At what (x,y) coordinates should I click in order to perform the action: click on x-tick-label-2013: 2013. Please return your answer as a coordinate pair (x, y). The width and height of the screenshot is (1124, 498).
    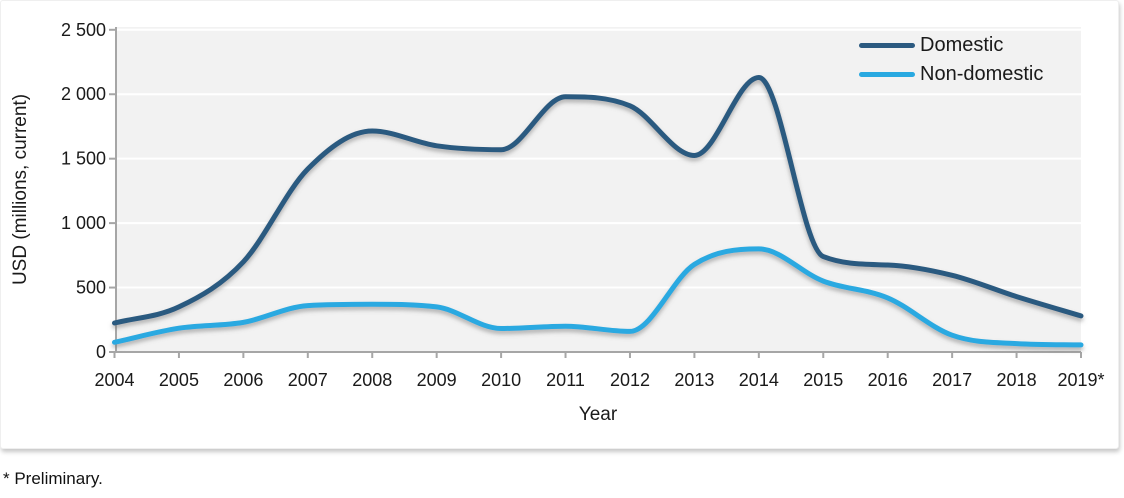
    Looking at the image, I should click on (694, 380).